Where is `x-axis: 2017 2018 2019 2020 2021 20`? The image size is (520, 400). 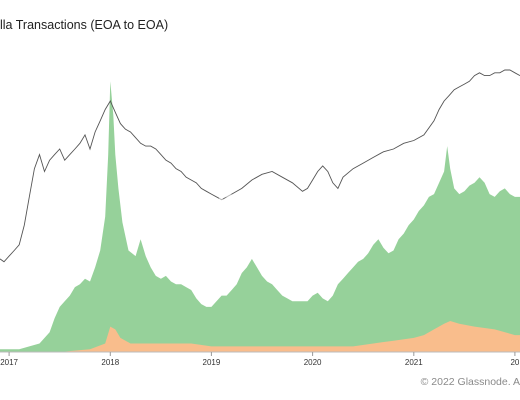 x-axis: 2017 2018 2019 2020 2021 20 is located at coordinates (260, 359).